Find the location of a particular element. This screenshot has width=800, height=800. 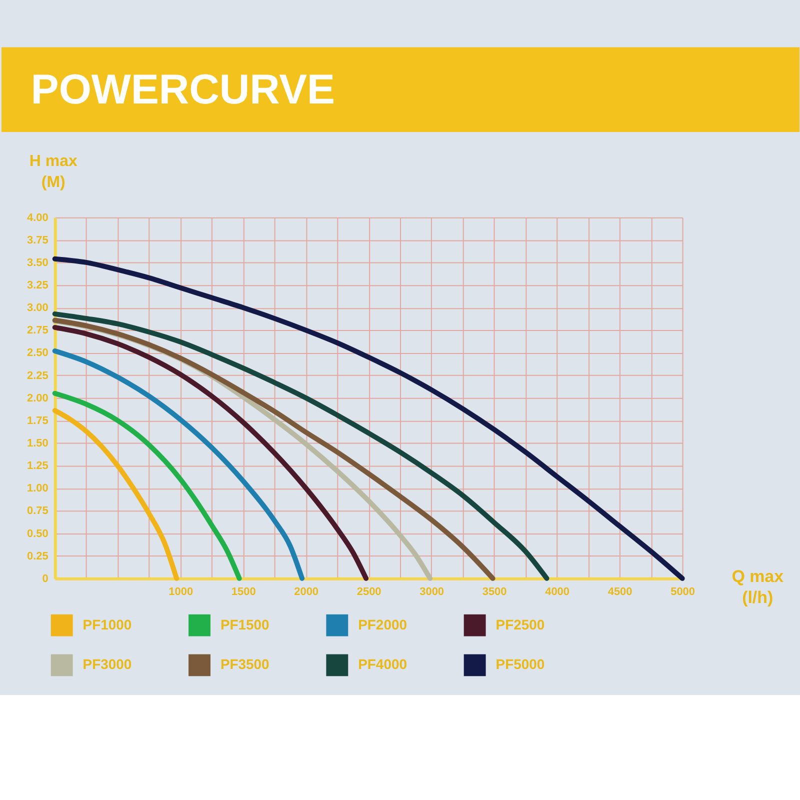

x-tick-label: 5000 is located at coordinates (682, 592).